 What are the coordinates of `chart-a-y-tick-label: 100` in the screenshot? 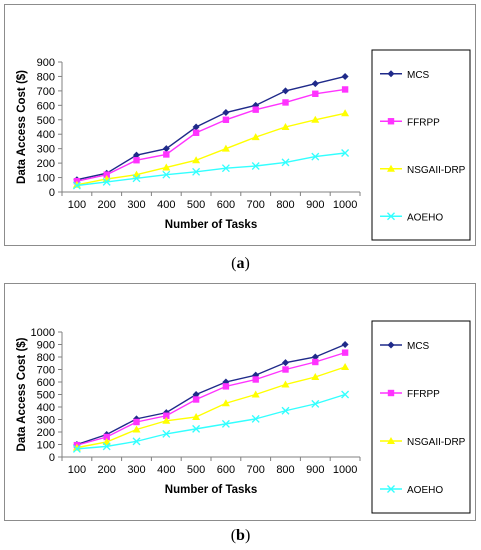 It's located at (46, 179).